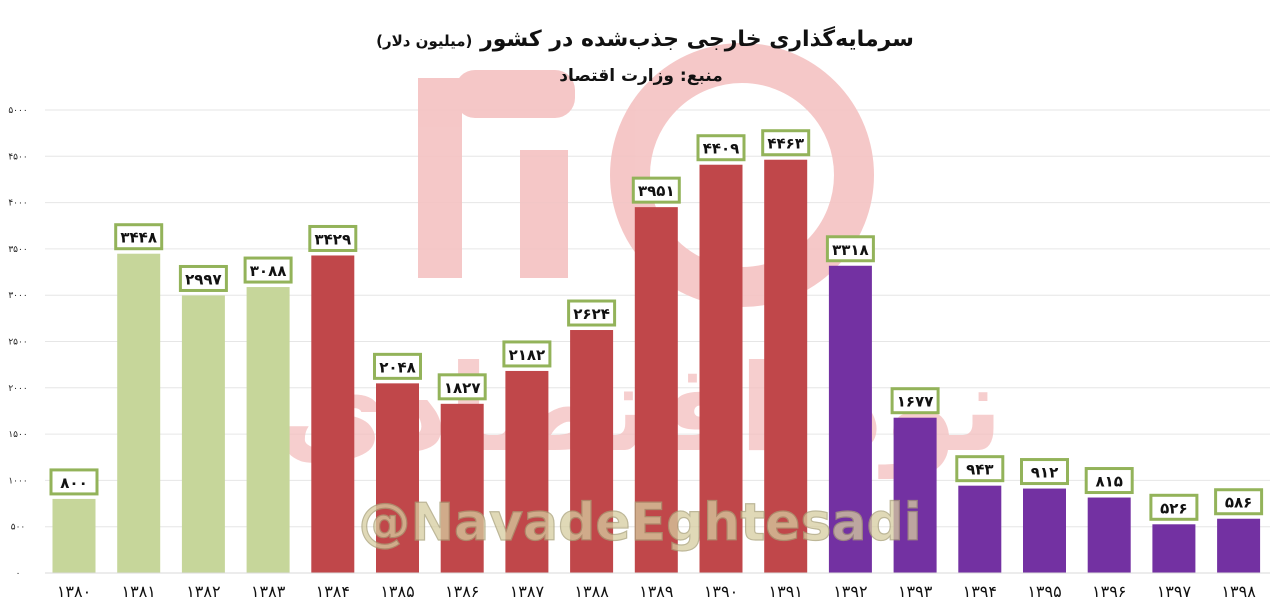 The width and height of the screenshot is (1280, 608). I want to click on data-label: ۳۰۸۸, so click(268, 271).